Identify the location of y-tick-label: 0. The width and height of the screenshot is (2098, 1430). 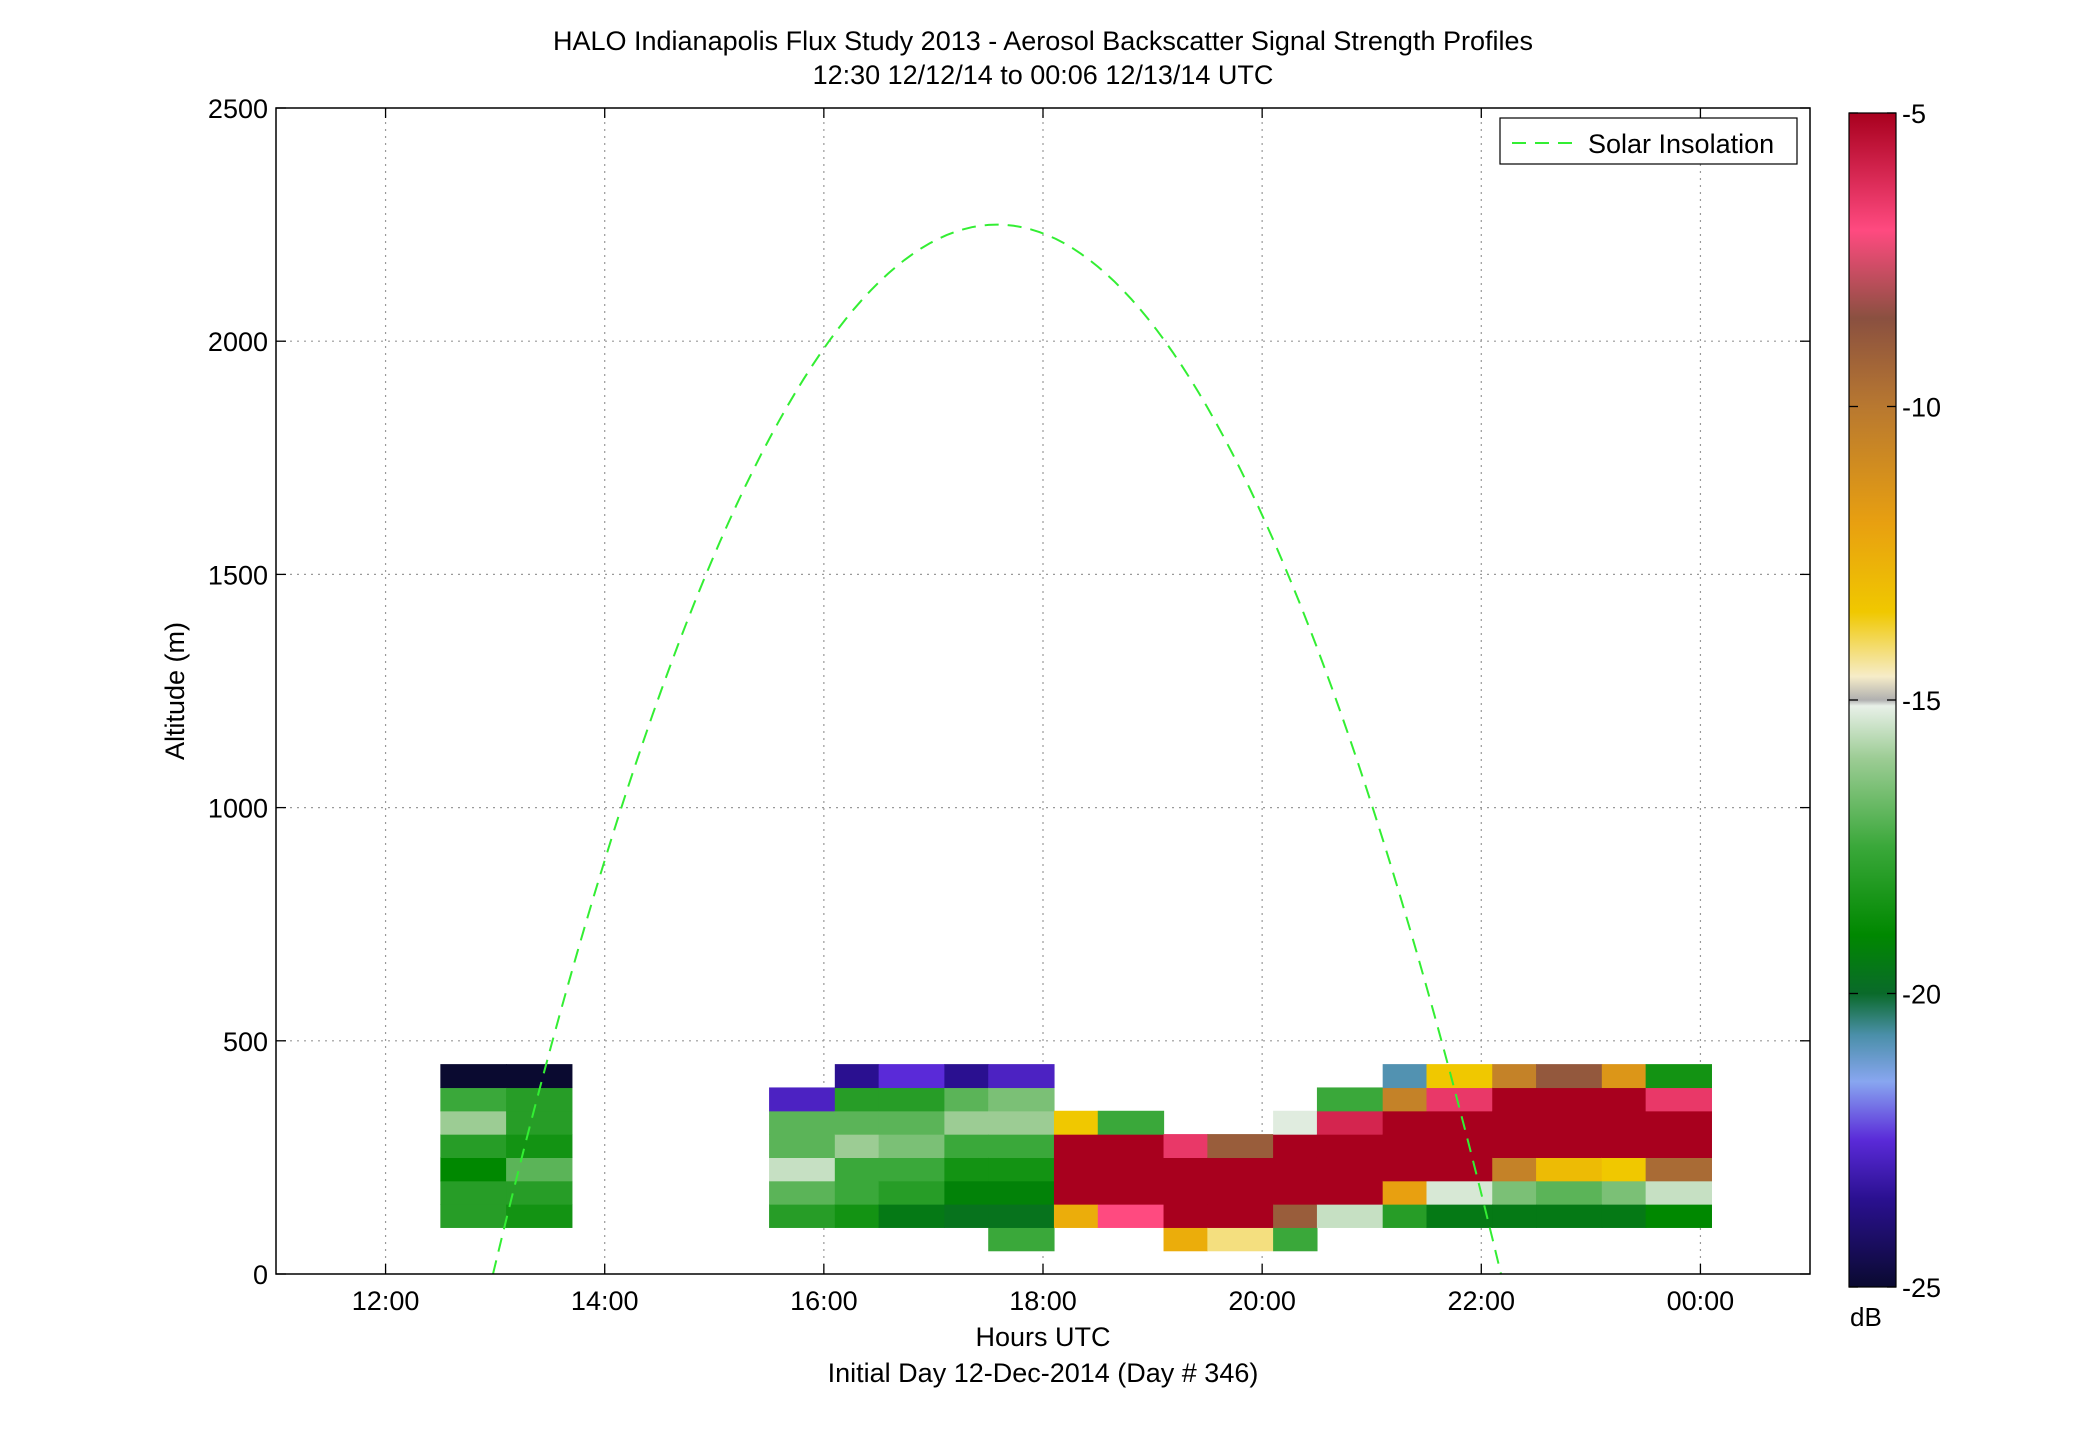
(260, 1275).